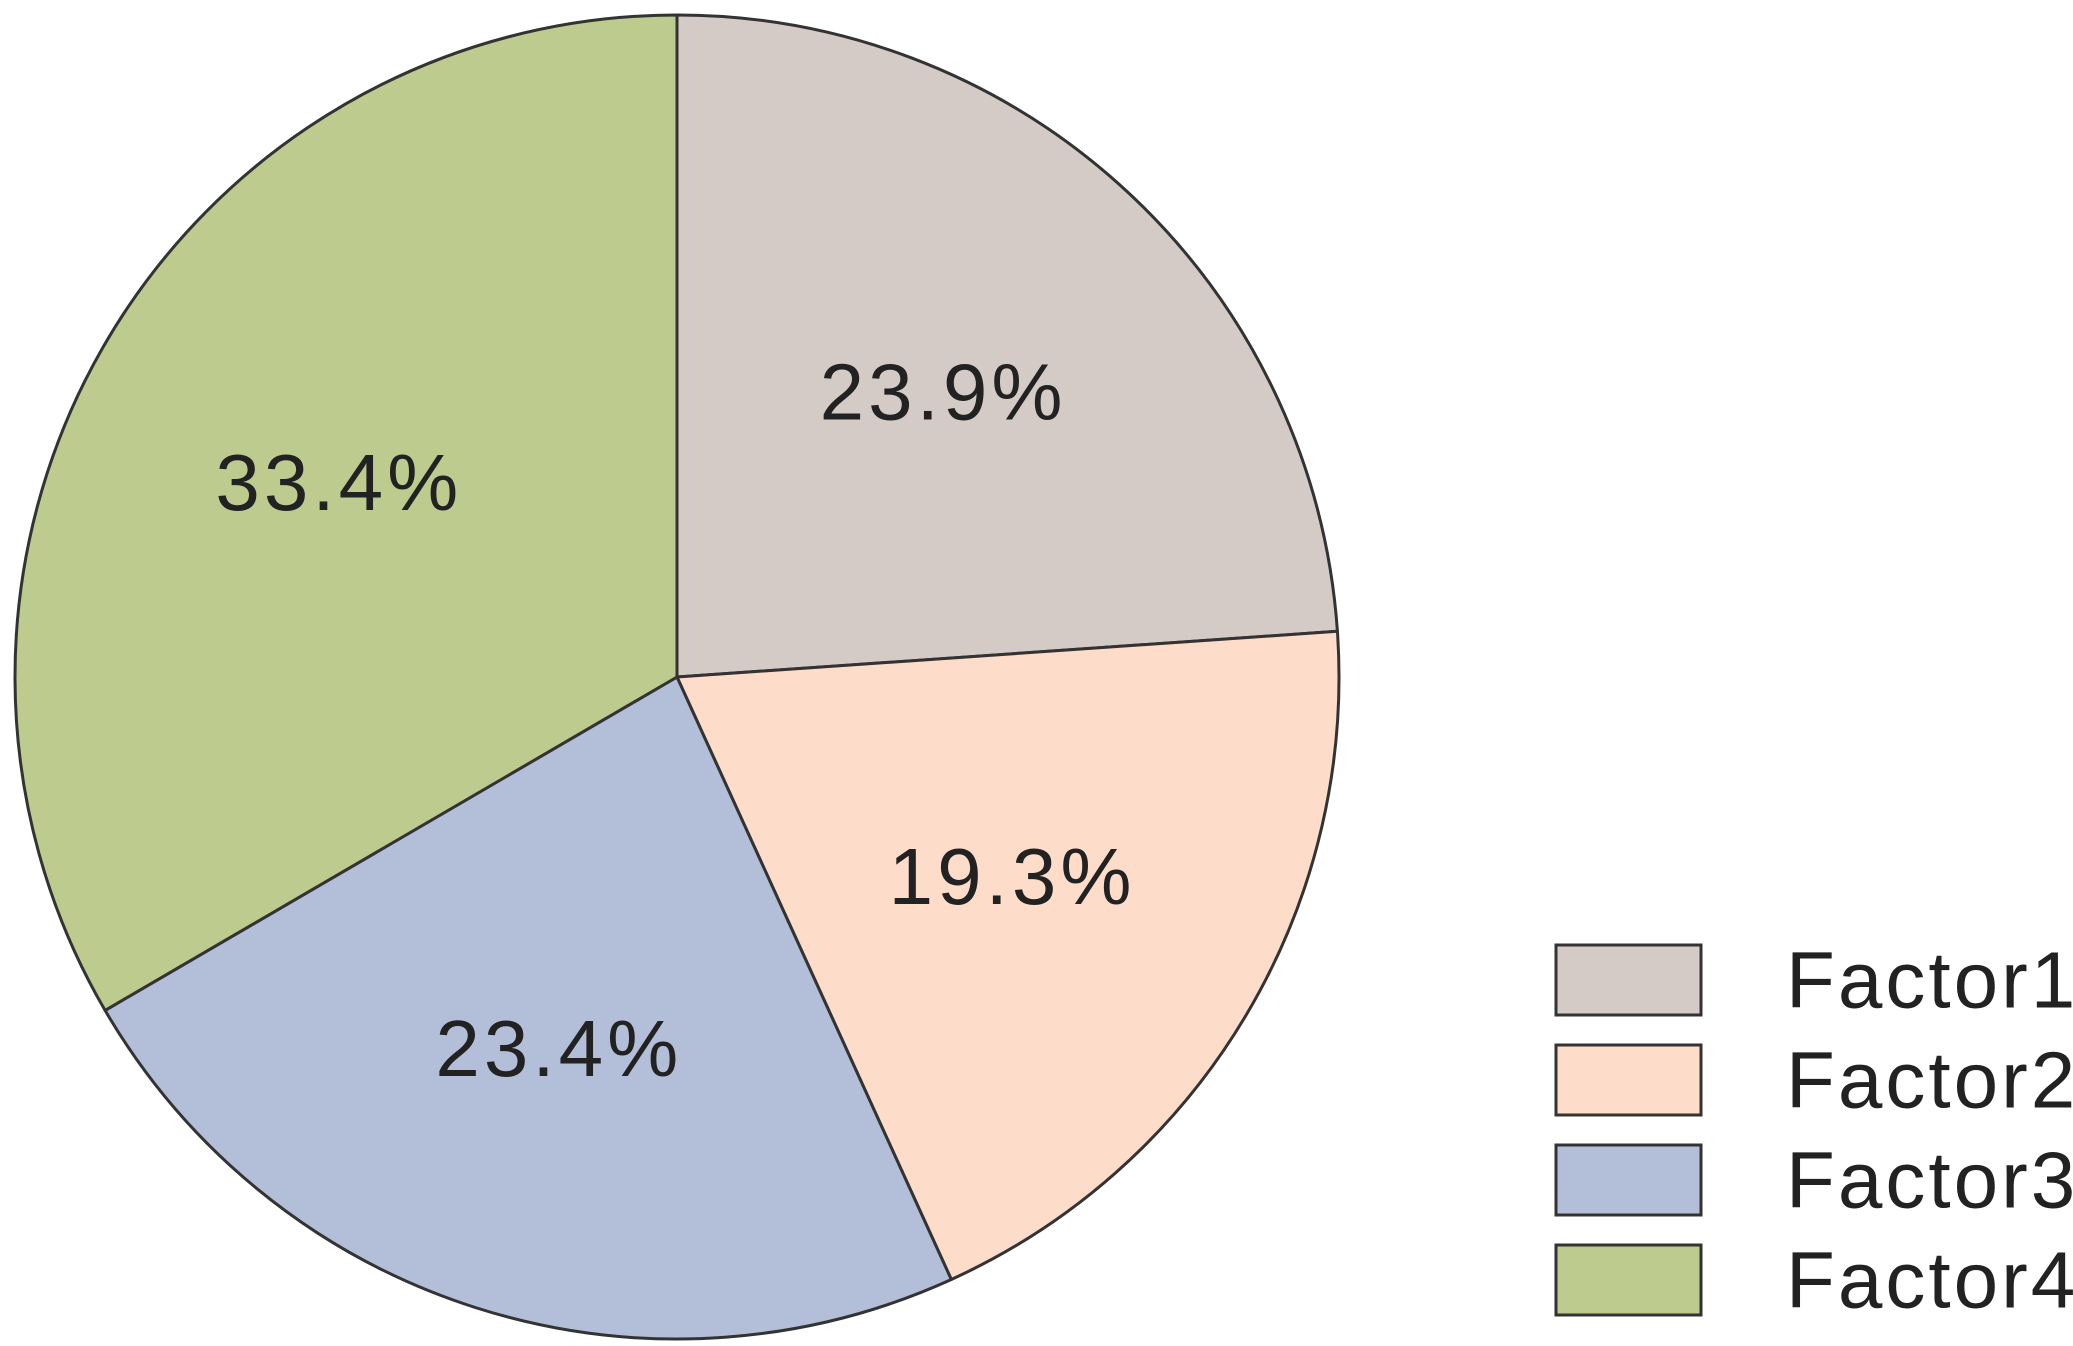 The height and width of the screenshot is (1346, 2073). Describe the element at coordinates (1628, 1080) in the screenshot. I see `legend-swatch-factor2` at that location.